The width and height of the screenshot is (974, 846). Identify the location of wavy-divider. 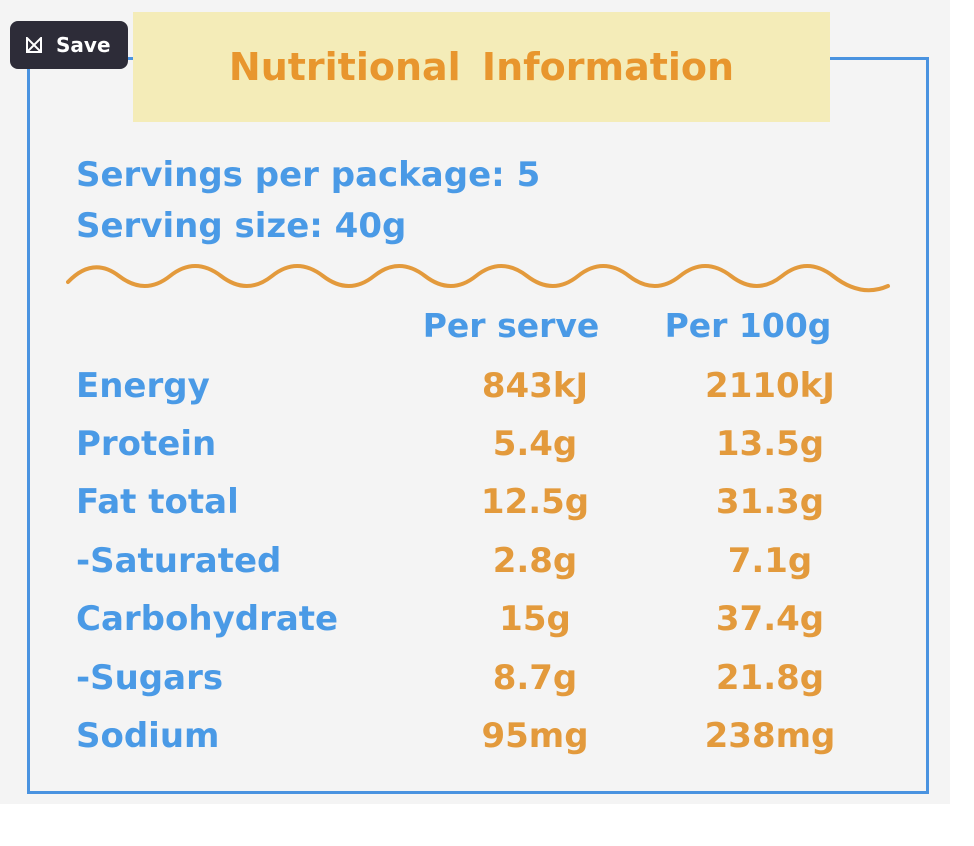
(478, 278).